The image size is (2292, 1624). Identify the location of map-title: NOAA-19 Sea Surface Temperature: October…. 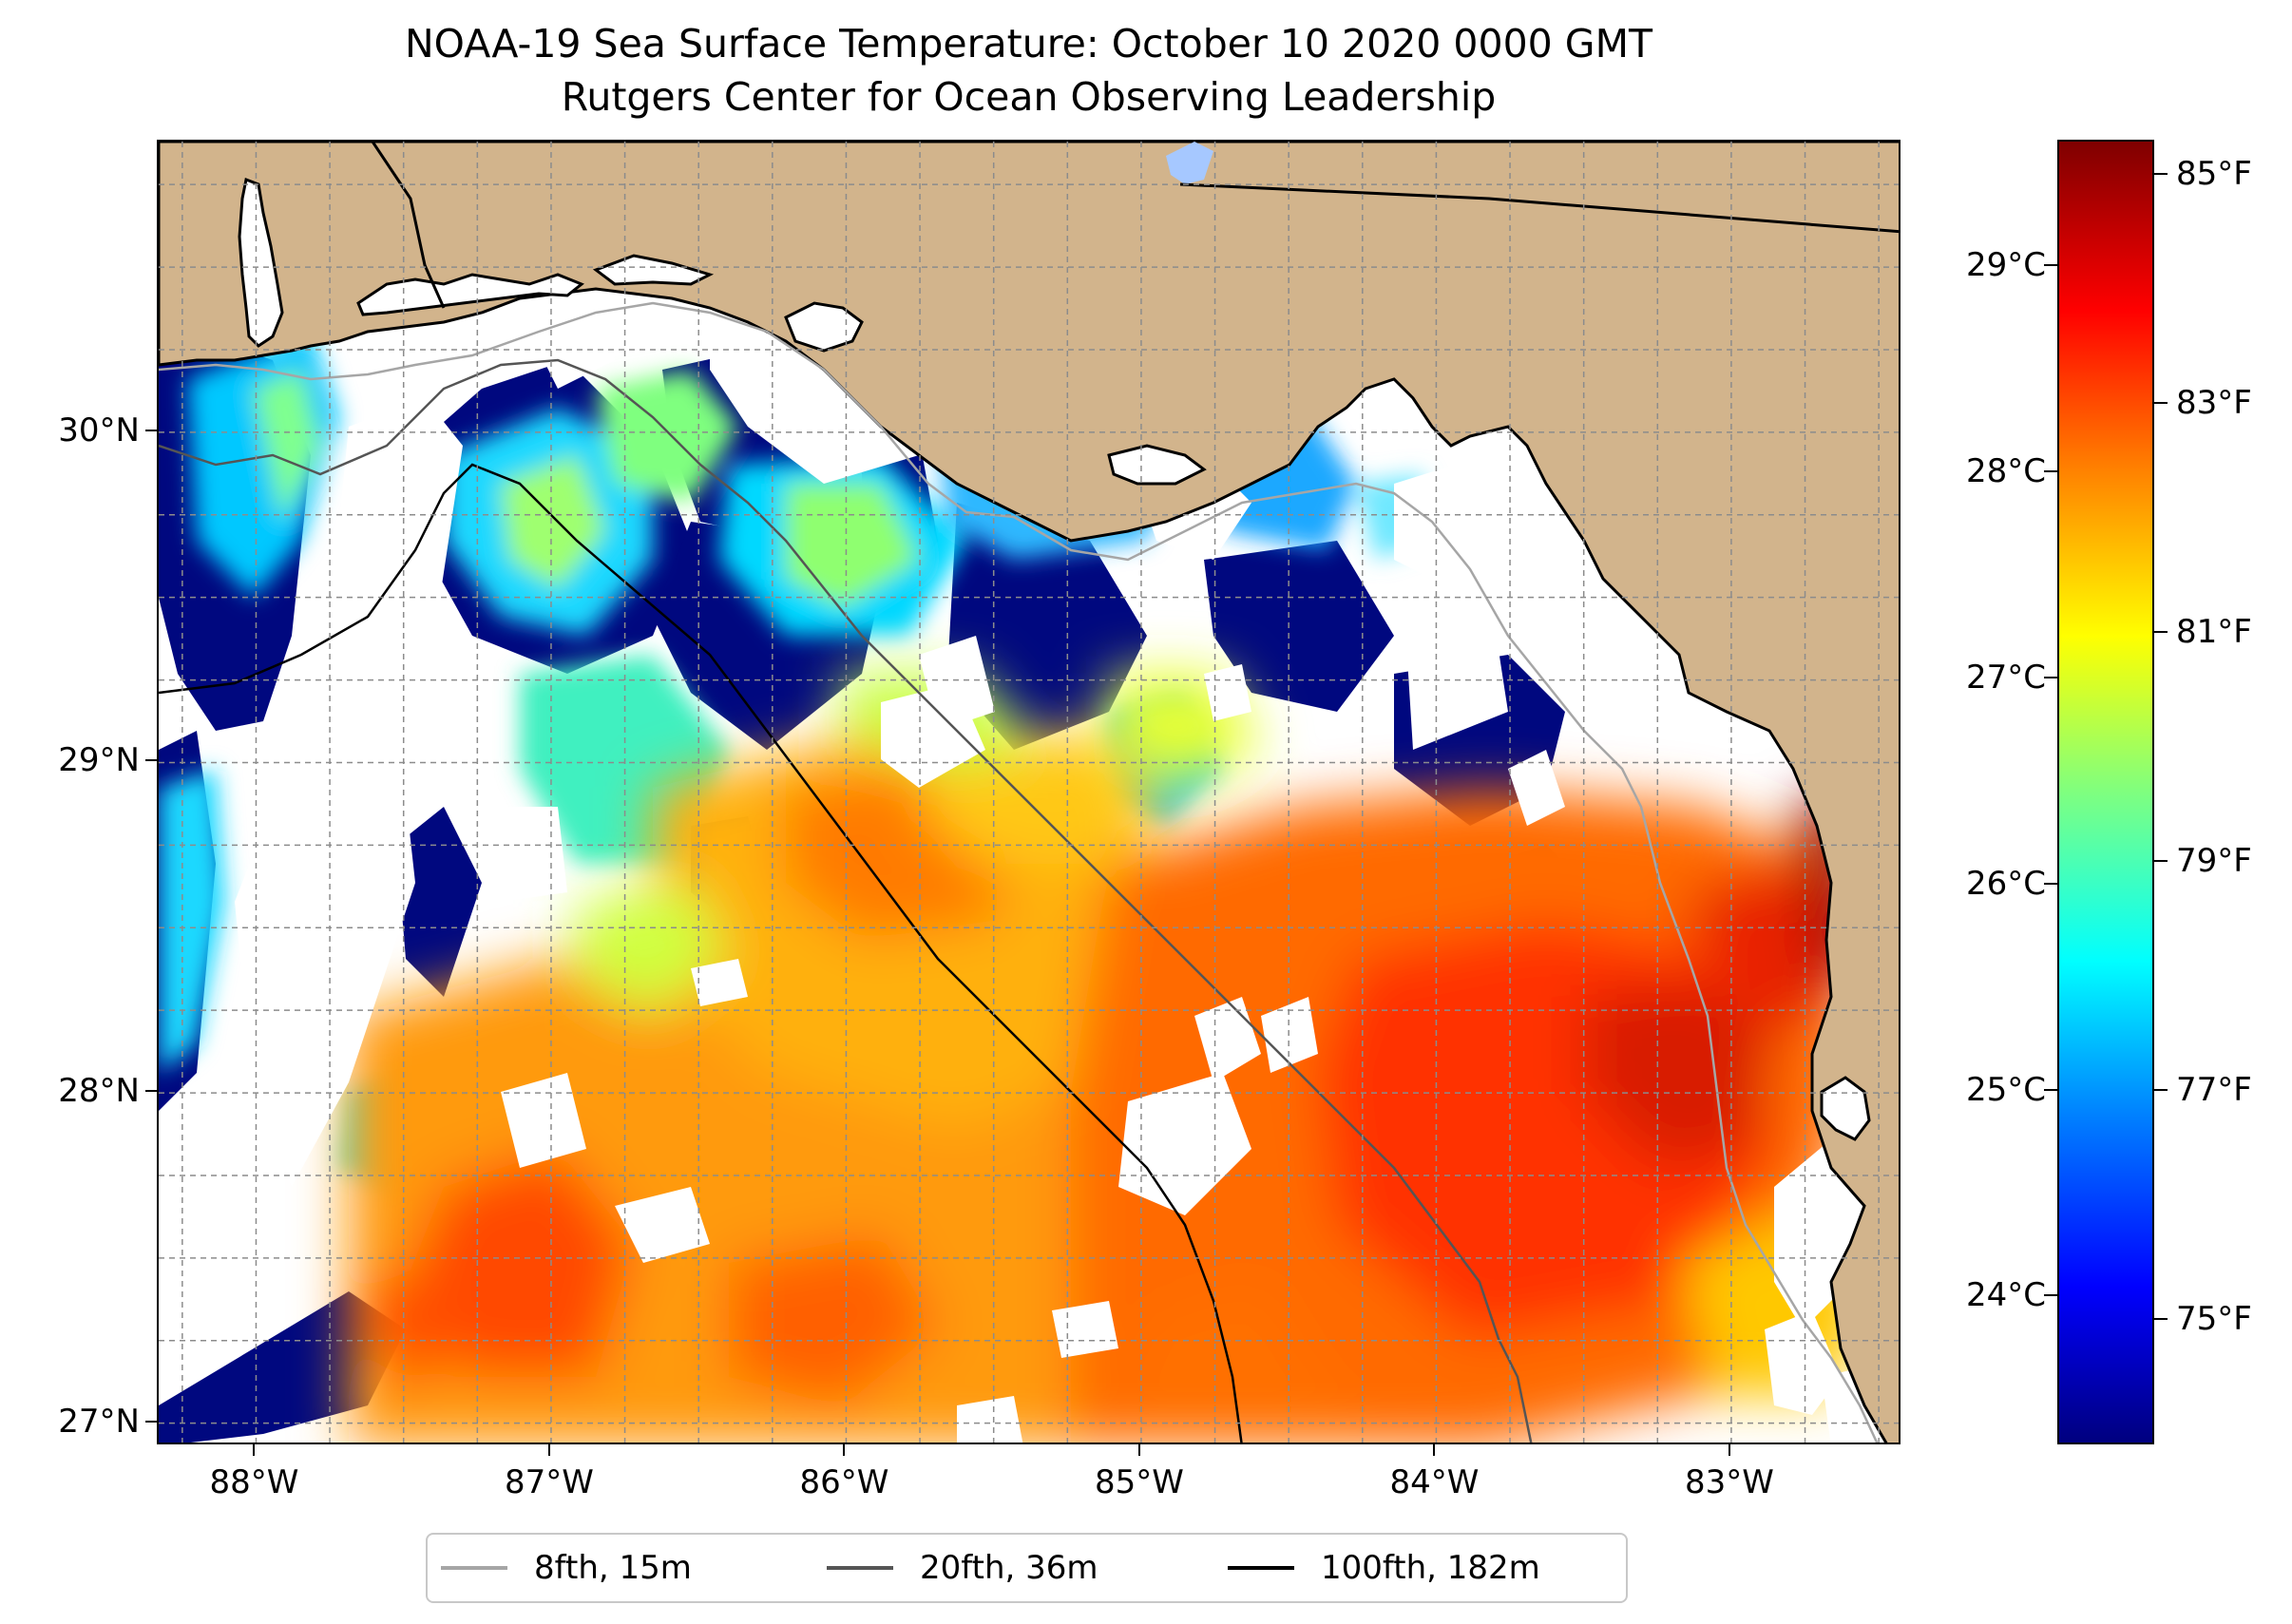
(1028, 44).